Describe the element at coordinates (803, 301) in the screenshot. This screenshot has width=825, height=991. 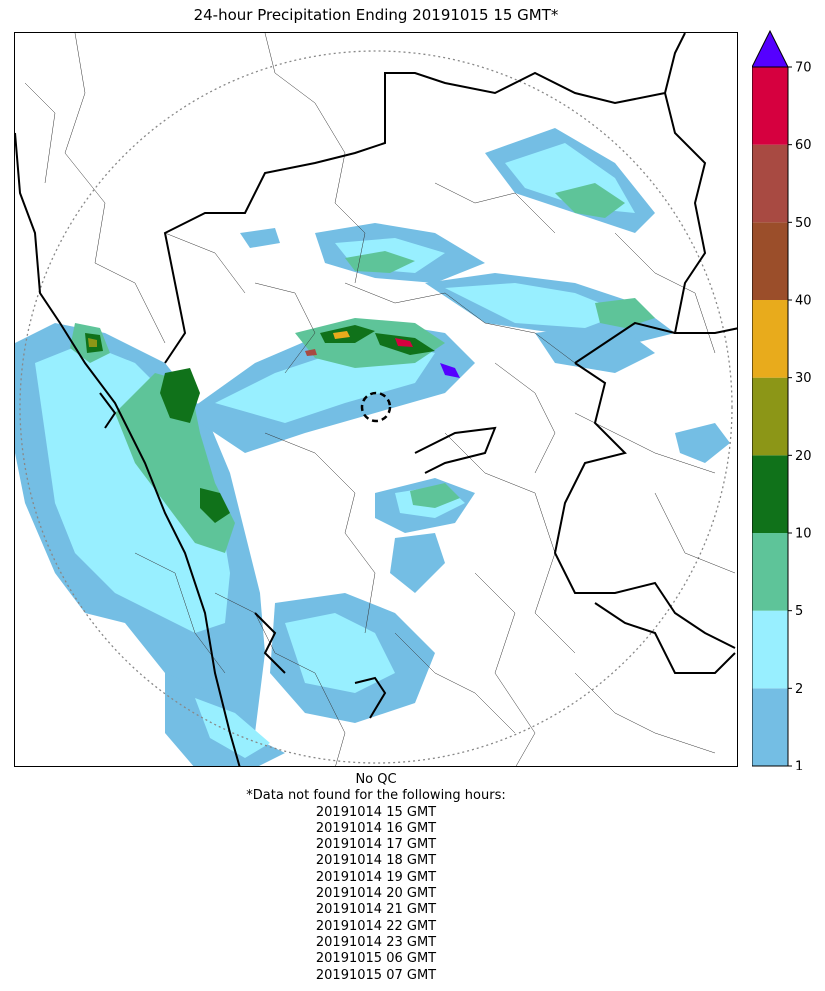
I see `colorbar-tick-label: 40` at that location.